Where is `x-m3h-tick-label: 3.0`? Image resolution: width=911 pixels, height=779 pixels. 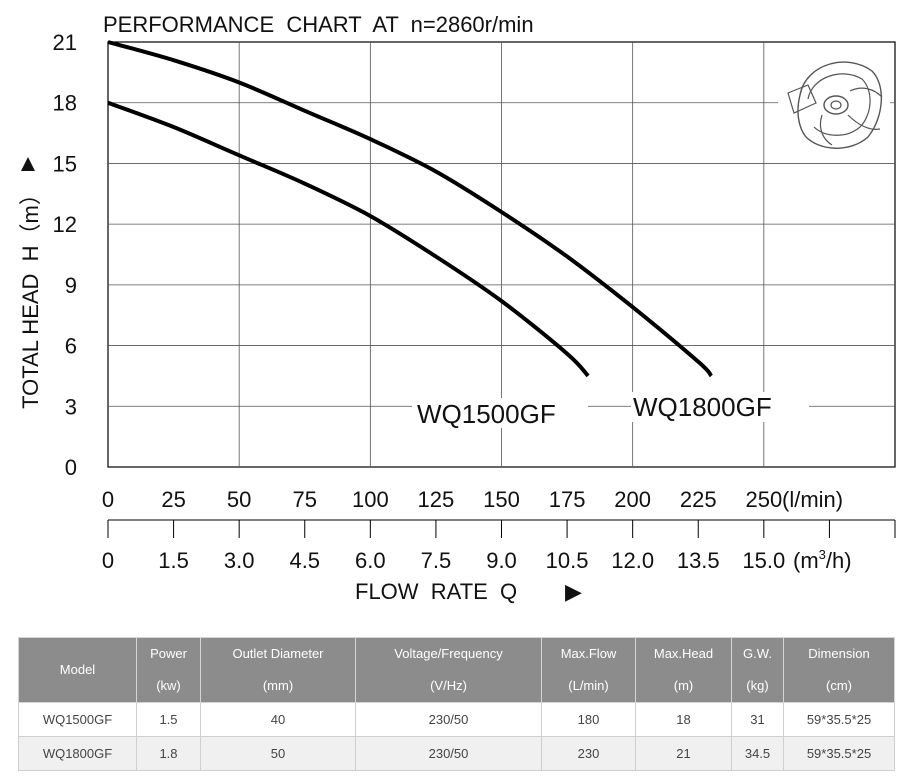 x-m3h-tick-label: 3.0 is located at coordinates (239, 560).